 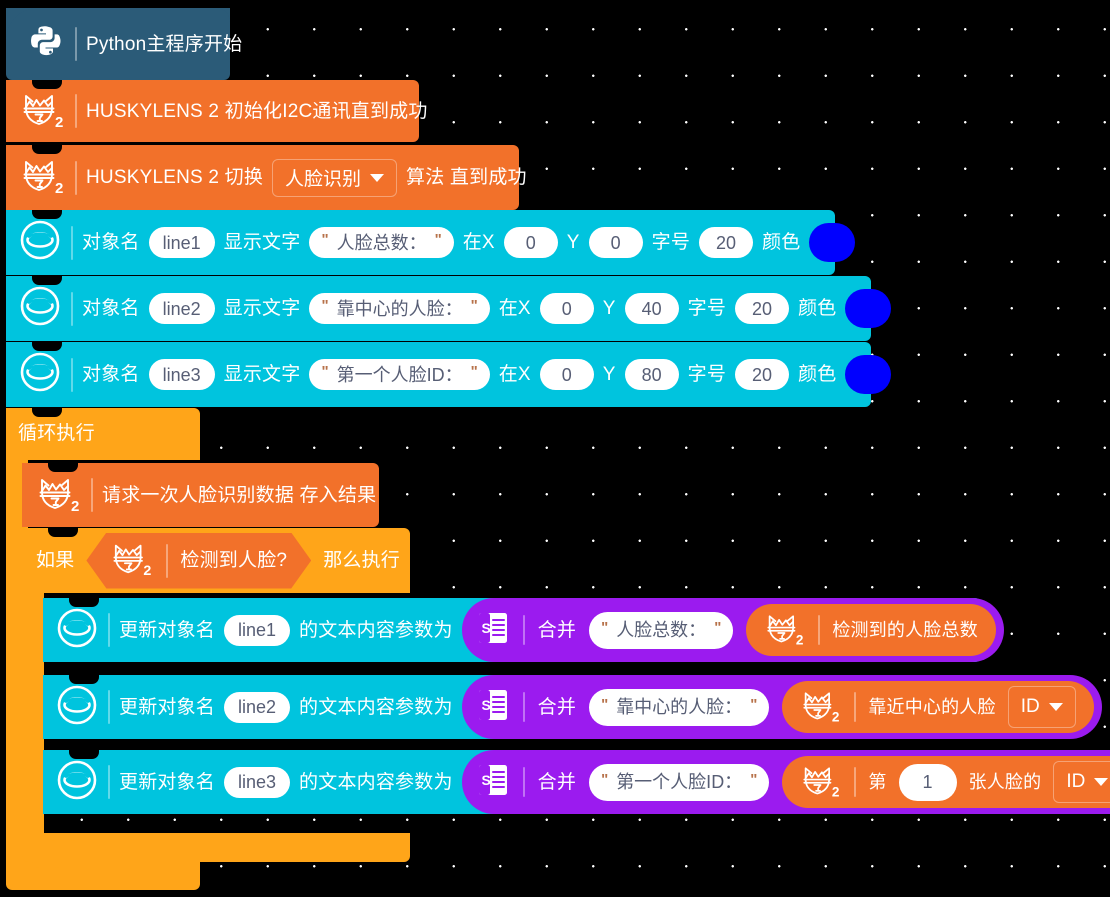 I want to click on join-text-field: " 第一个人脸ID： ", so click(x=679, y=782).